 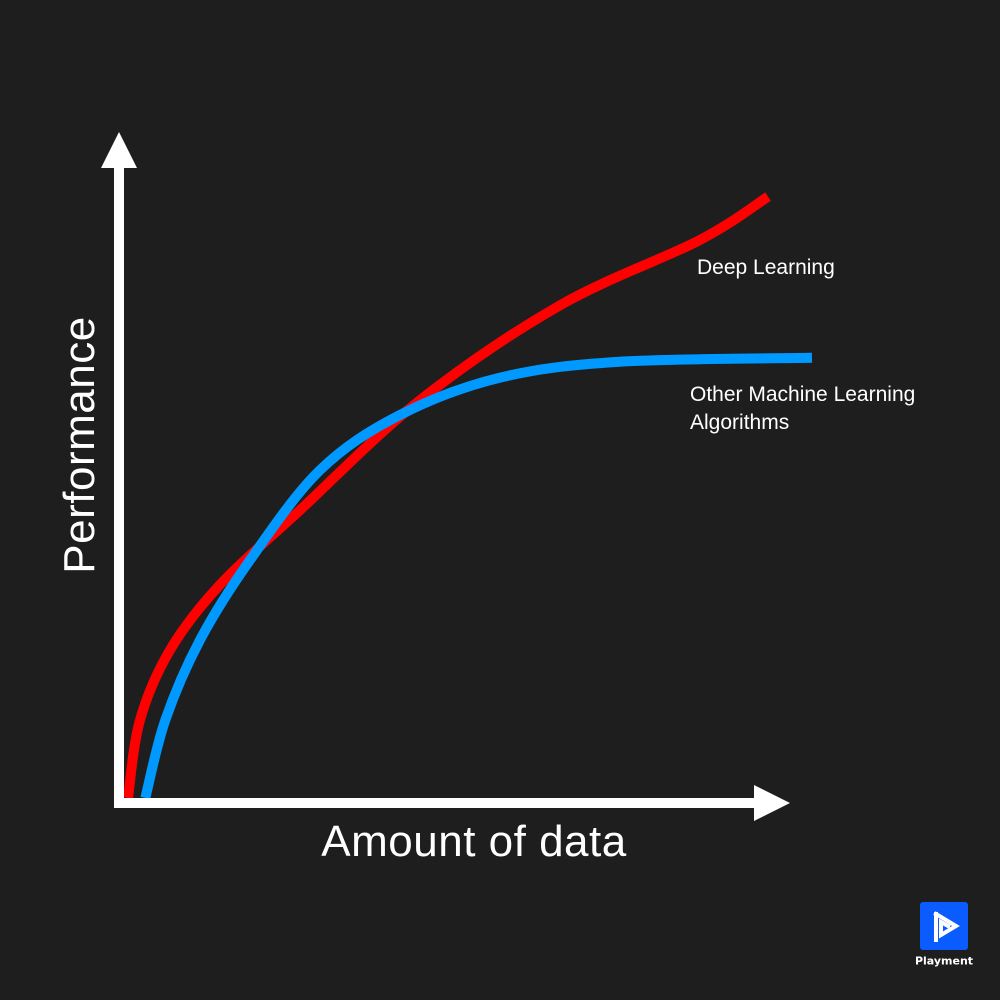 I want to click on play-icon, so click(x=946, y=926).